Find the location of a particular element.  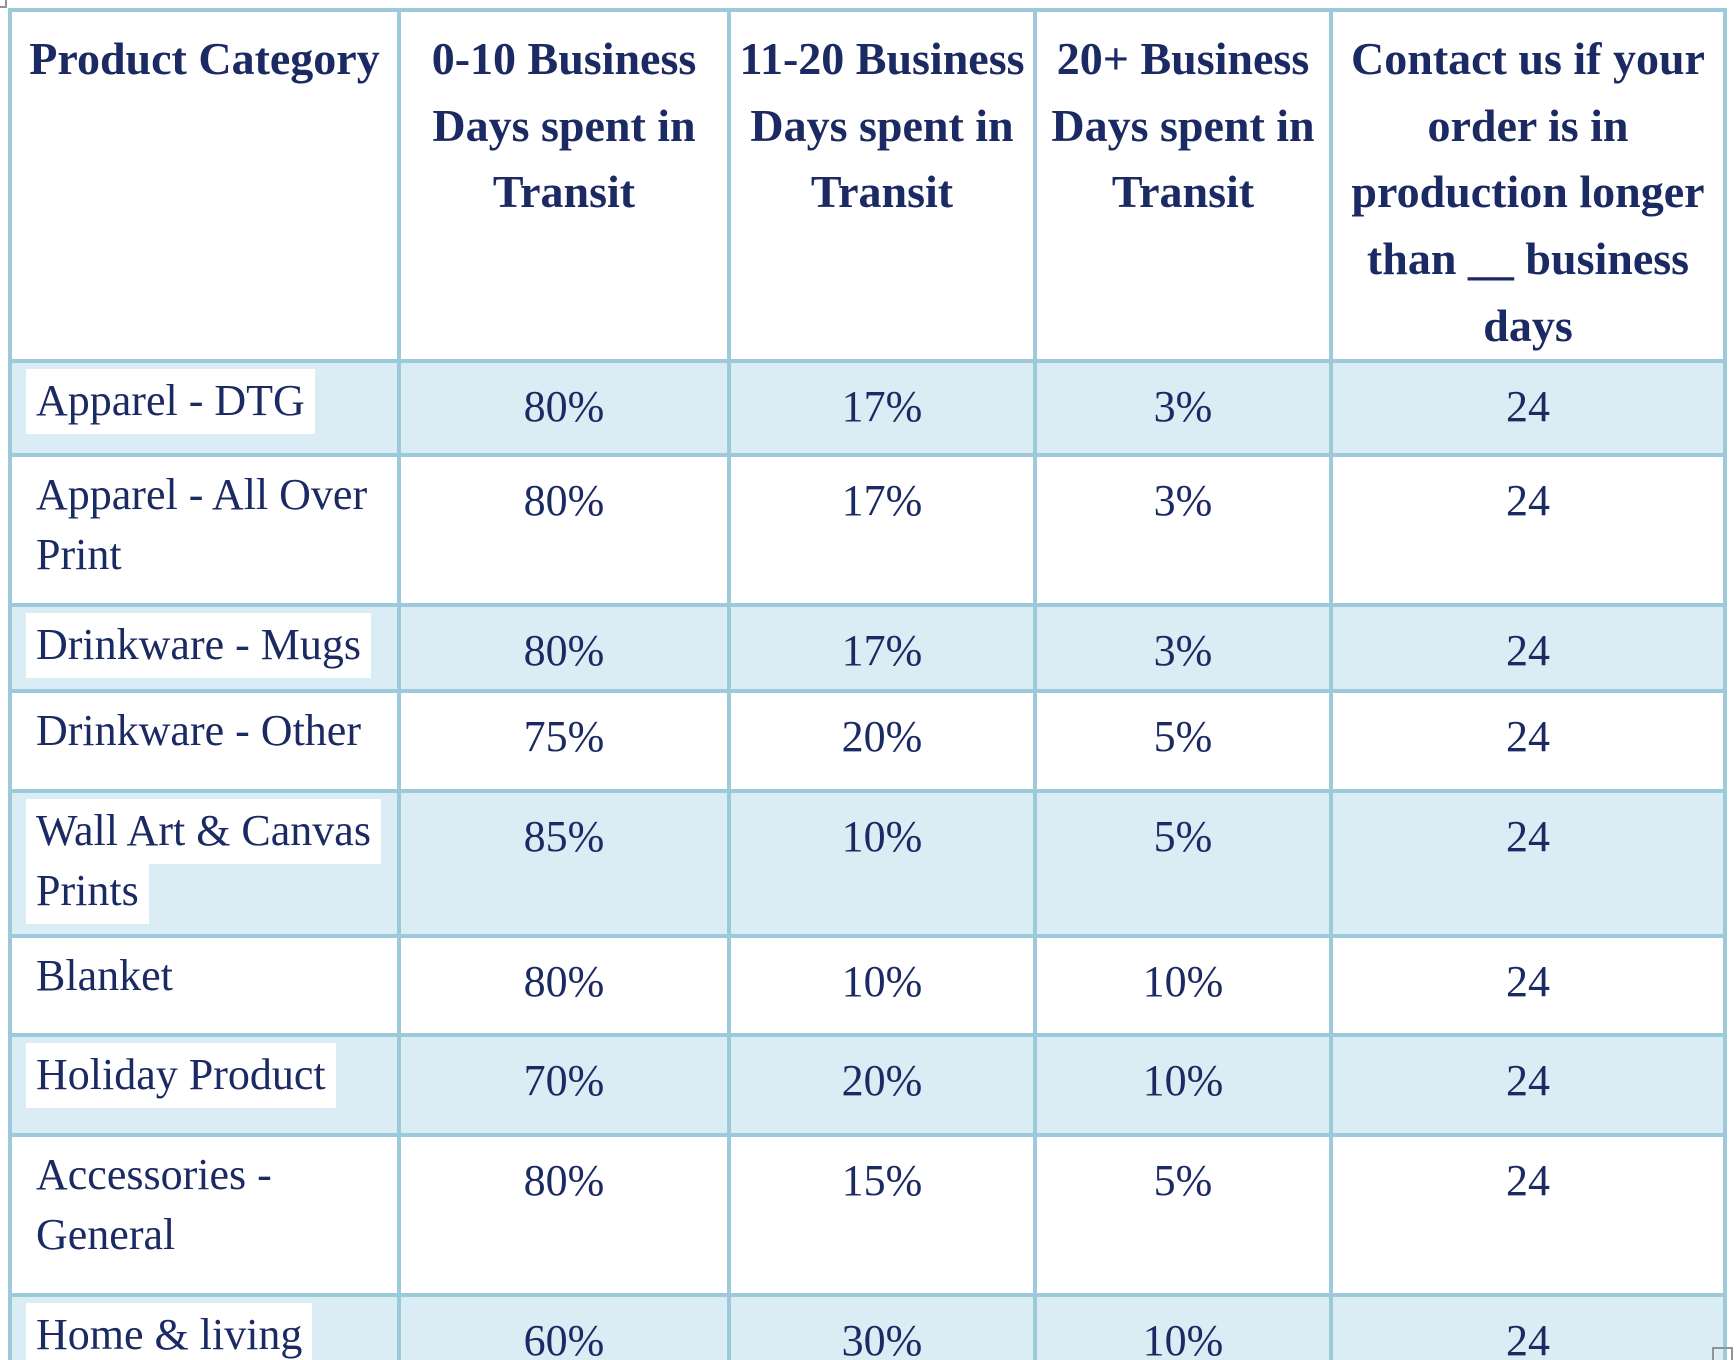

category-label: Holiday Product is located at coordinates (181, 1076).